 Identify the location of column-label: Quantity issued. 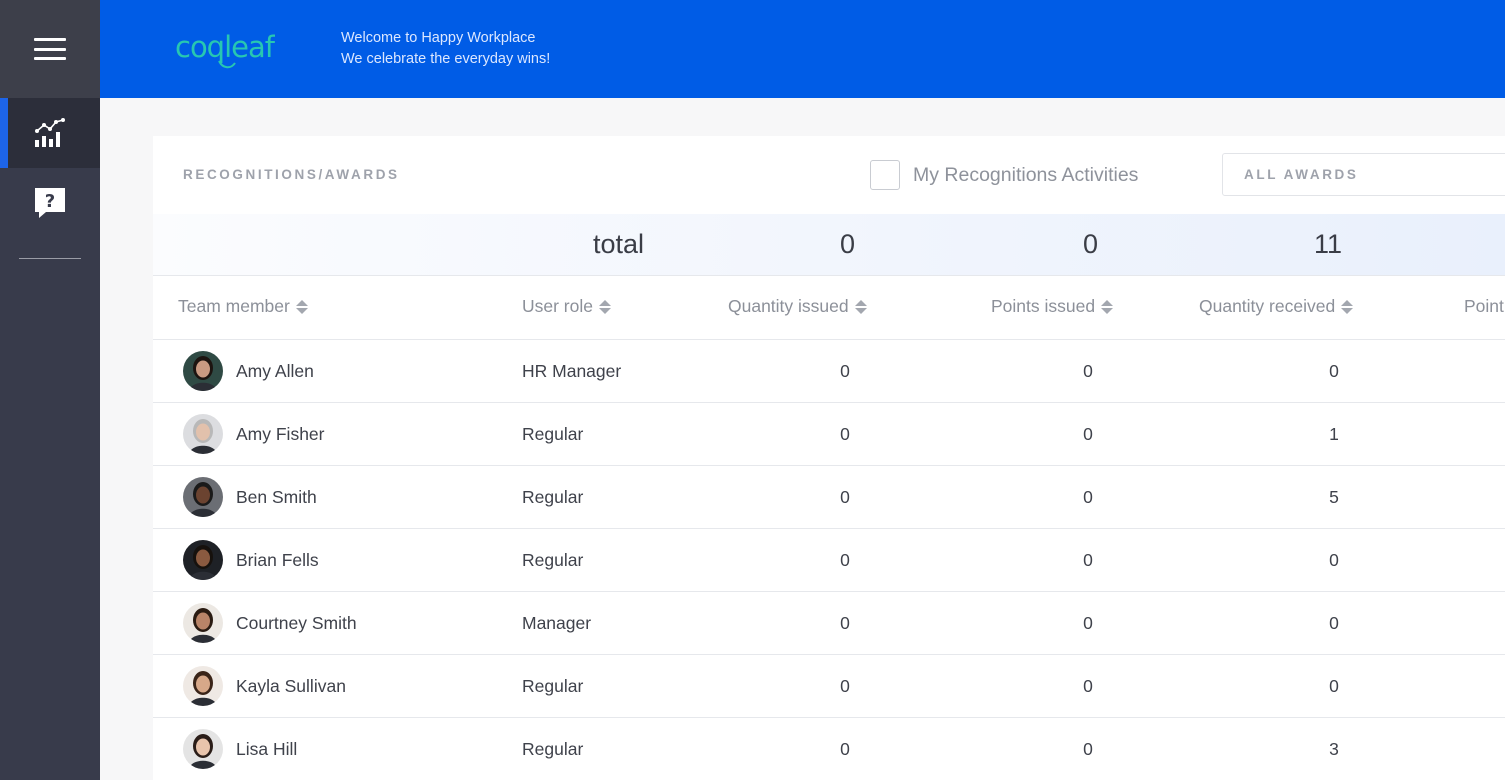
(788, 306).